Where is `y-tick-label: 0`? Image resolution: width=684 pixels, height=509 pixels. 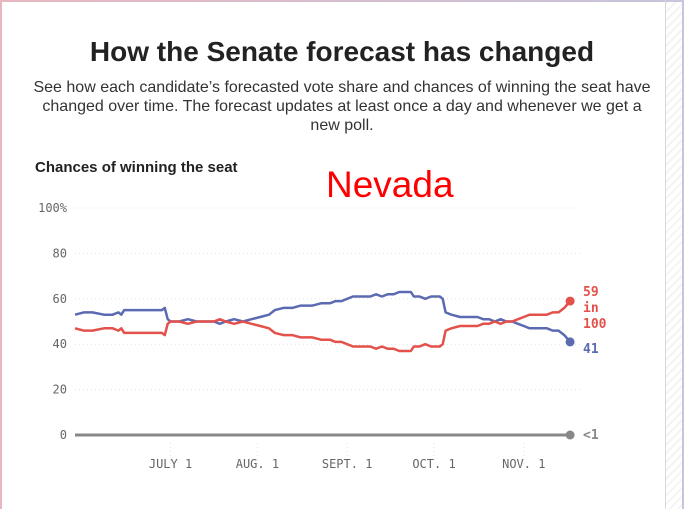 y-tick-label: 0 is located at coordinates (63, 435).